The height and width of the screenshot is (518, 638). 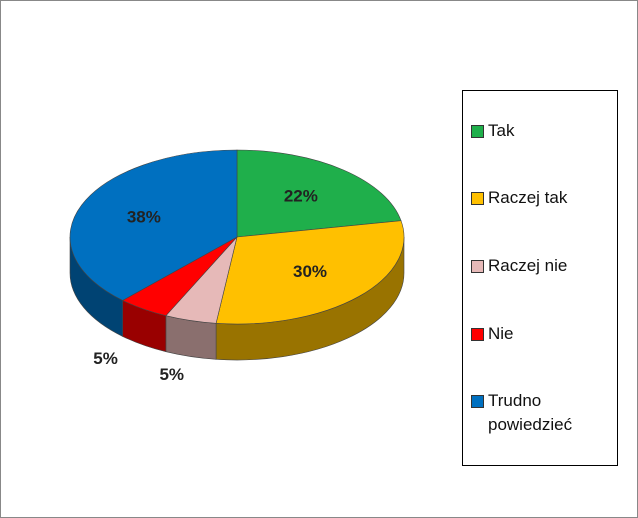 What do you see at coordinates (528, 265) in the screenshot?
I see `legend-label: Raczej nie` at bounding box center [528, 265].